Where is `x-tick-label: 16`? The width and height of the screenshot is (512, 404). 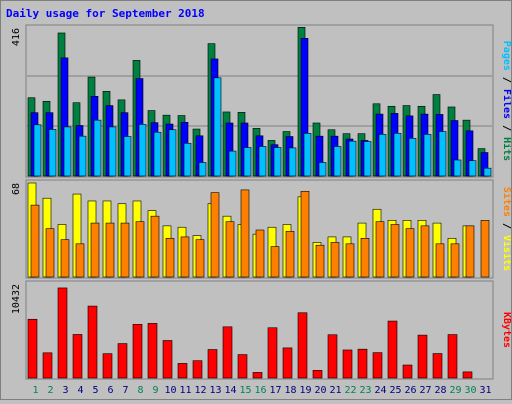 x-tick-label: 16 is located at coordinates (260, 390).